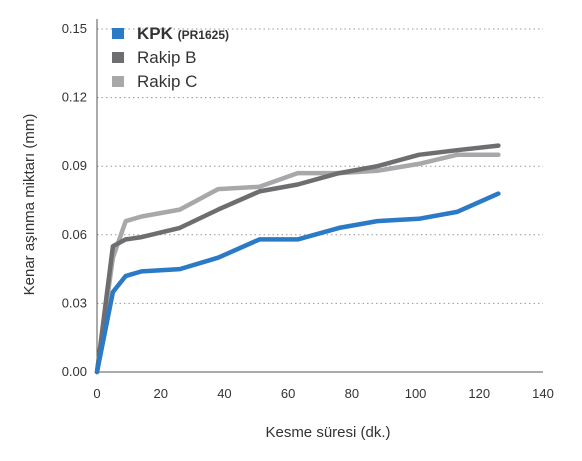 Image resolution: width=582 pixels, height=461 pixels. What do you see at coordinates (74, 302) in the screenshot?
I see `y-tick-label: 0.03` at bounding box center [74, 302].